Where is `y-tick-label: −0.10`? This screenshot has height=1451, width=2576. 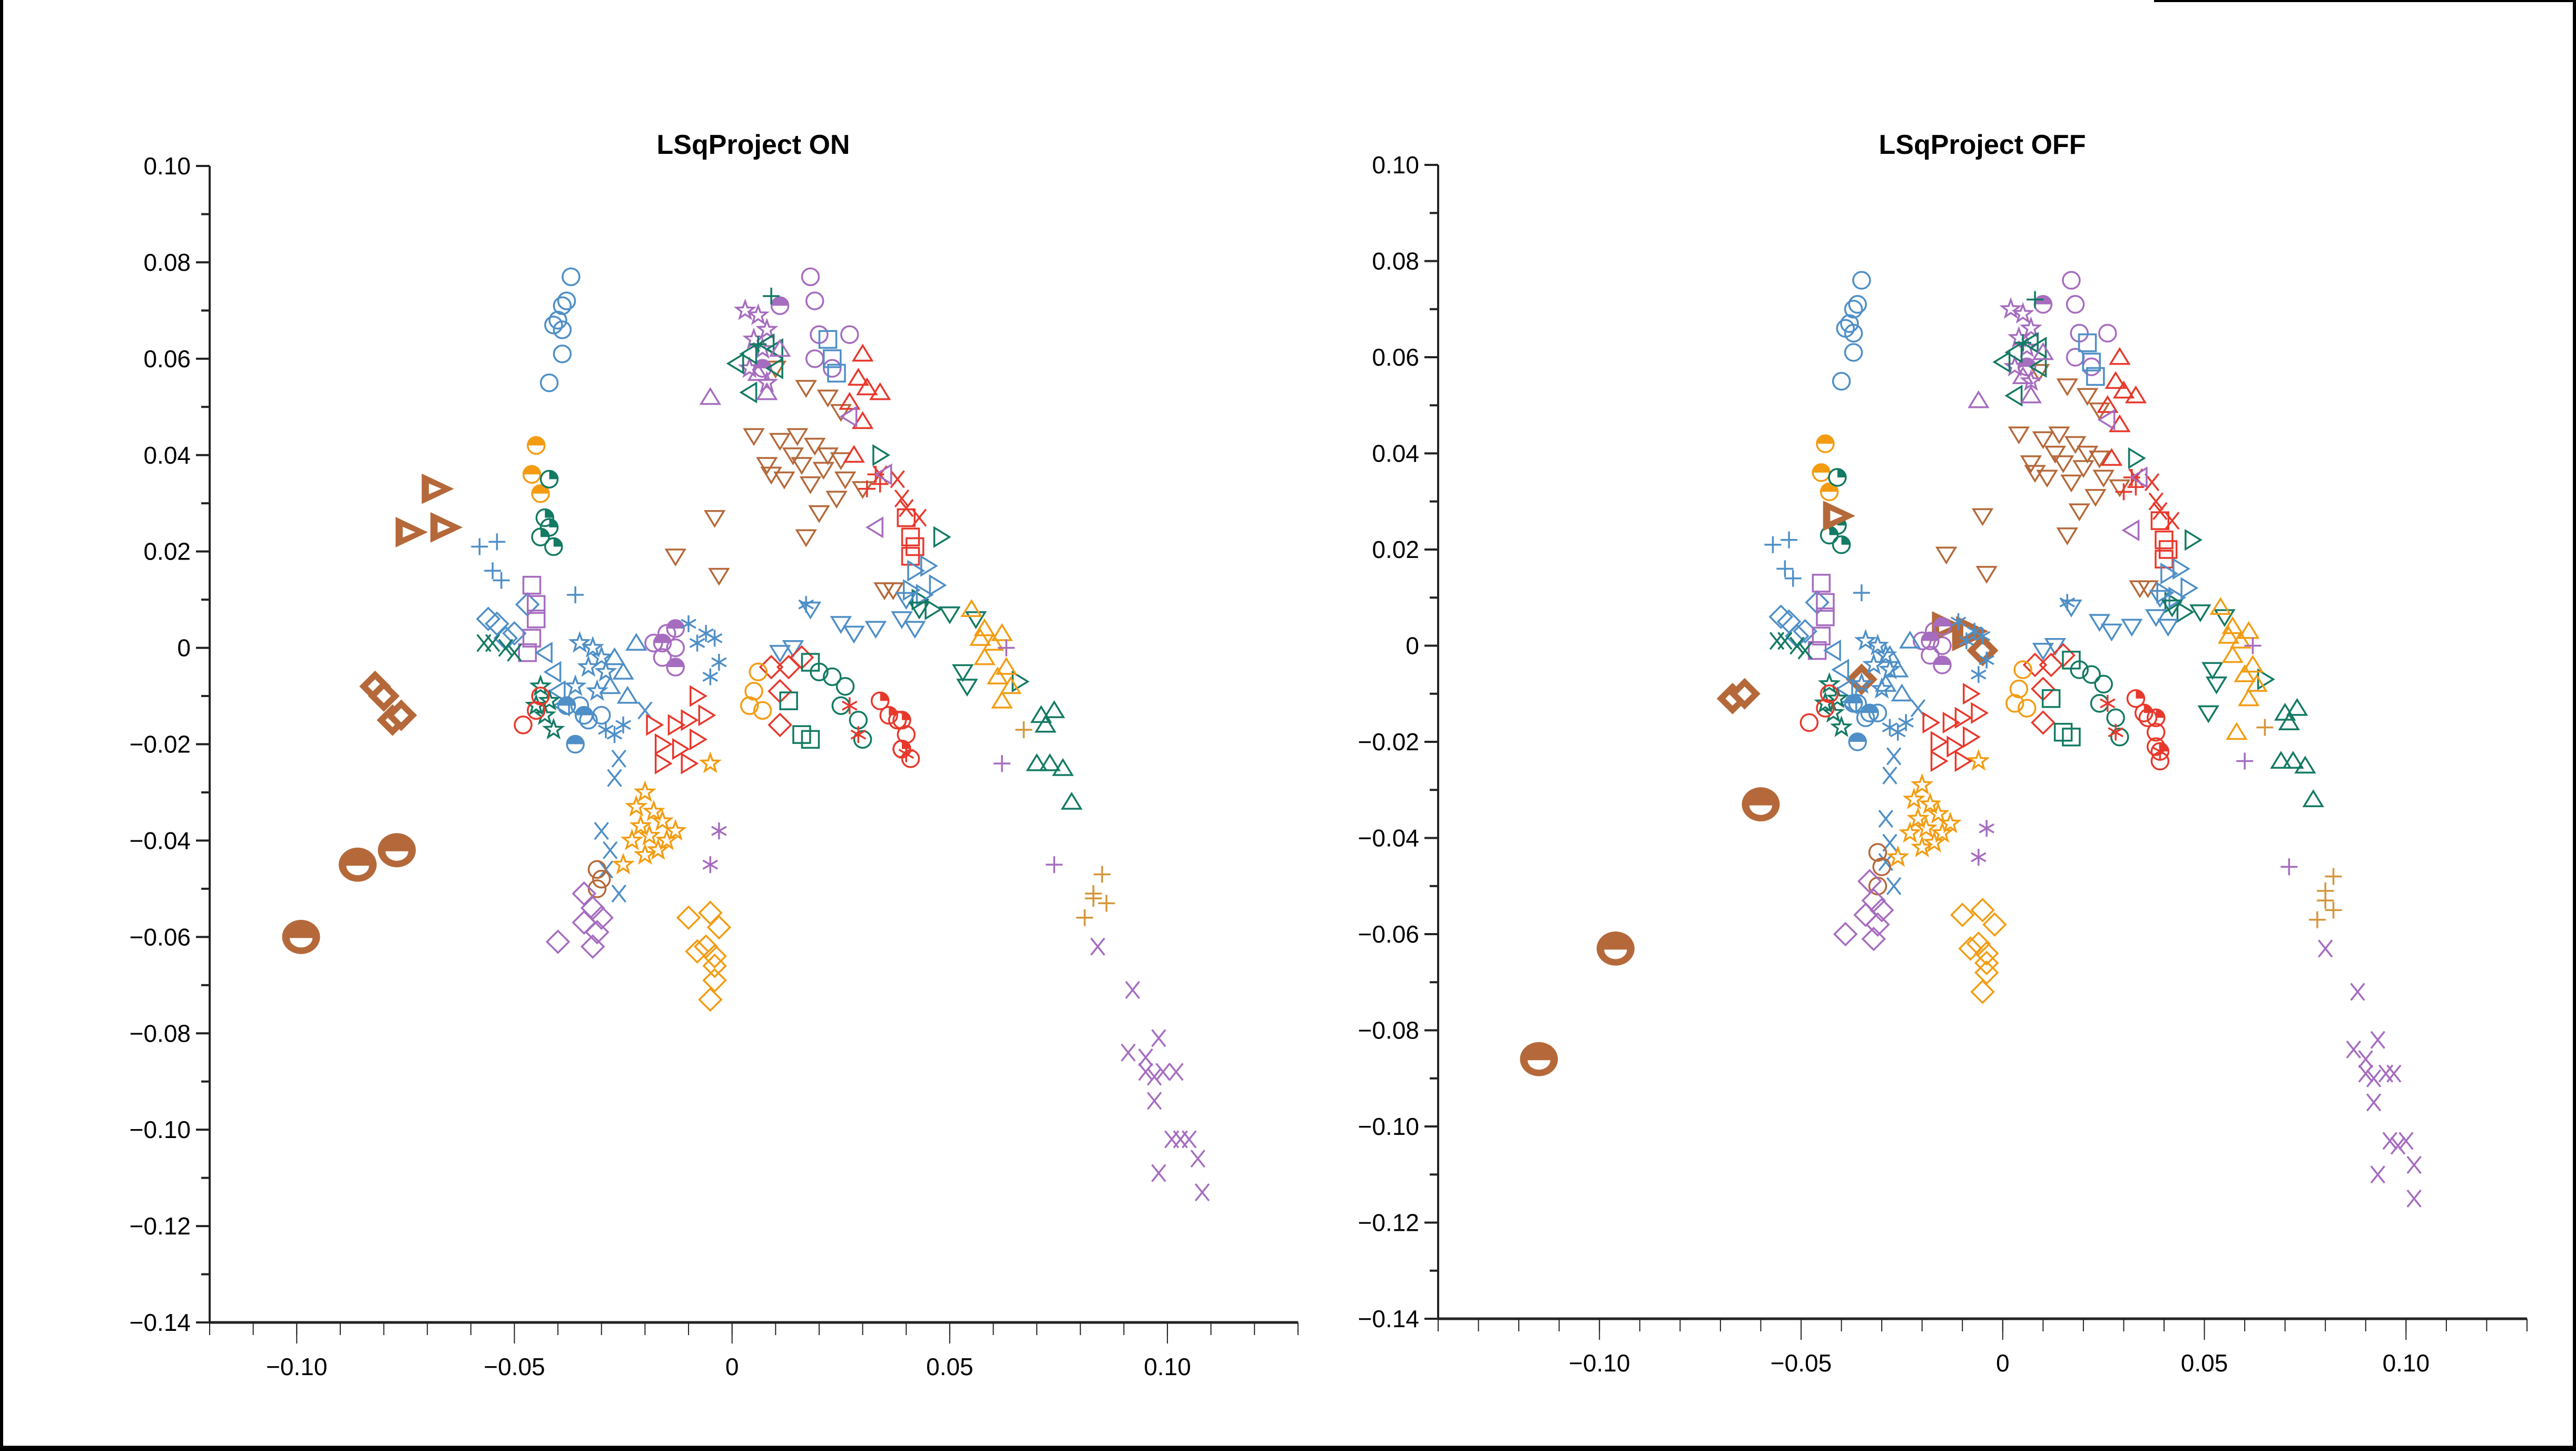
y-tick-label: −0.10 is located at coordinates (160, 1129).